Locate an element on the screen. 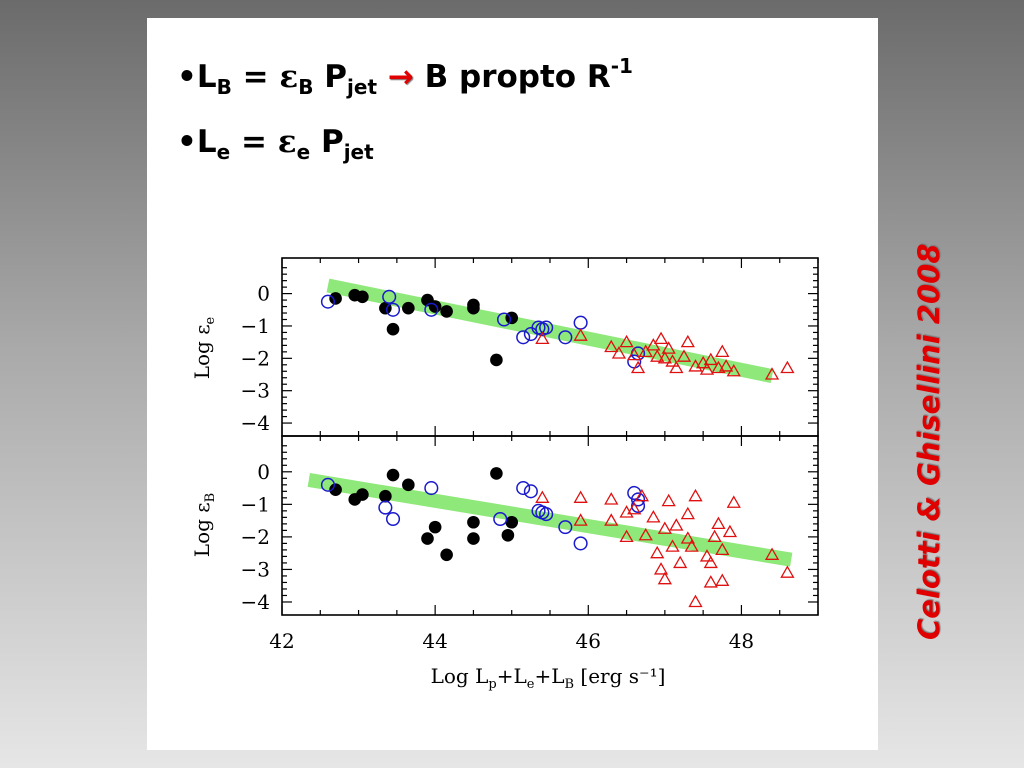 The height and width of the screenshot is (768, 1024). y-axis-label-top: Log εe is located at coordinates (204, 347).